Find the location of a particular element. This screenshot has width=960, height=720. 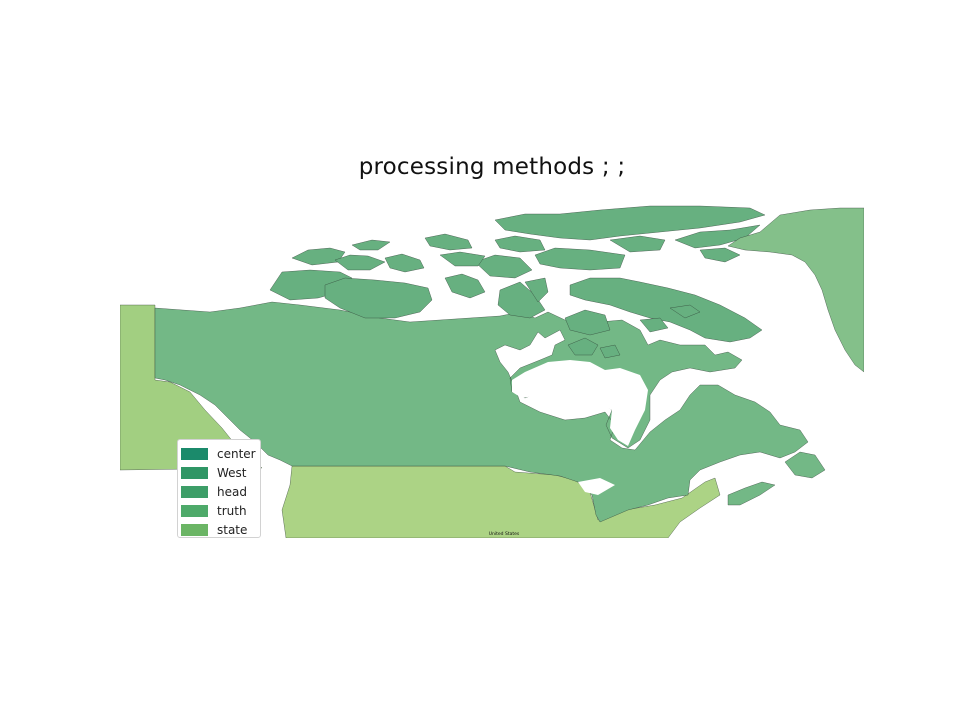

legend-item-head: head is located at coordinates (219, 491).